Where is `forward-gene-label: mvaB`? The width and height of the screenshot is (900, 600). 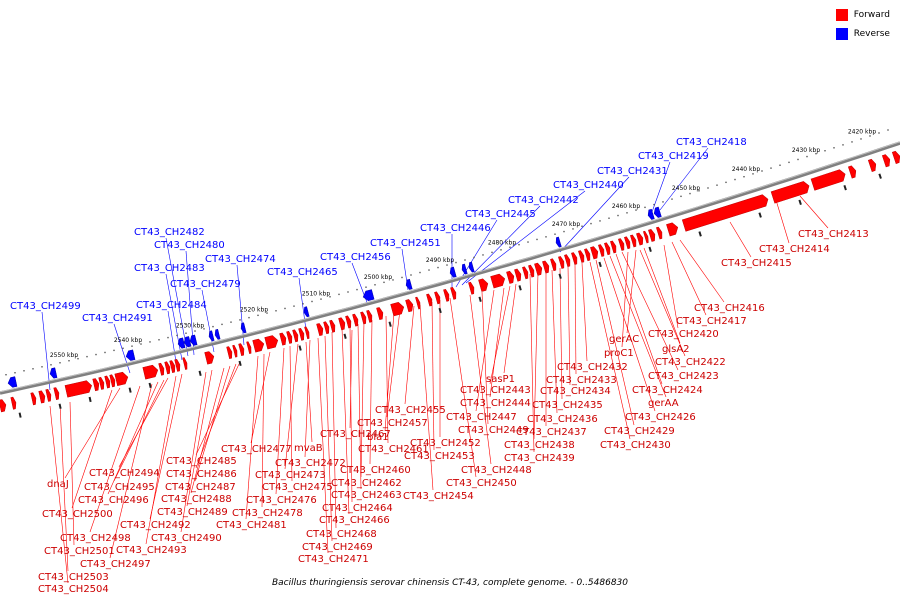
forward-gene-label: mvaB is located at coordinates (308, 448).